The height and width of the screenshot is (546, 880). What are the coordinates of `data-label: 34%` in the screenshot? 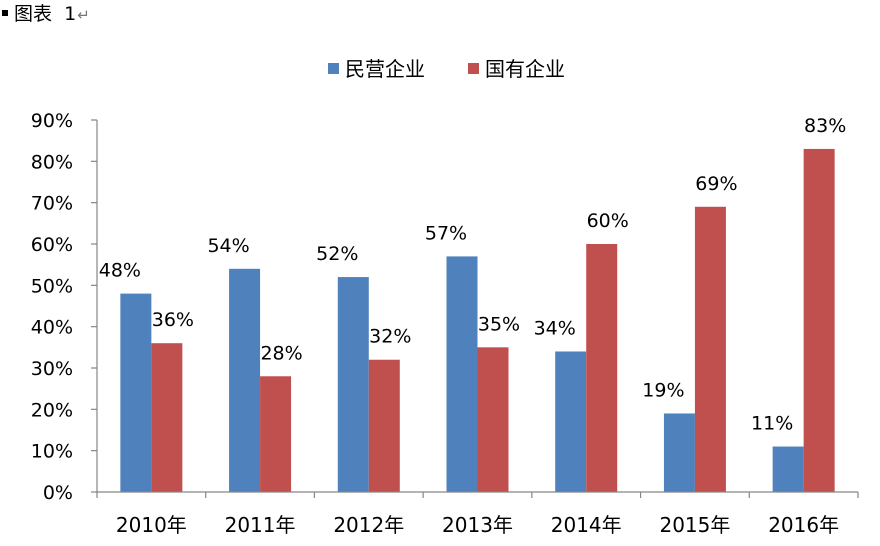 It's located at (555, 328).